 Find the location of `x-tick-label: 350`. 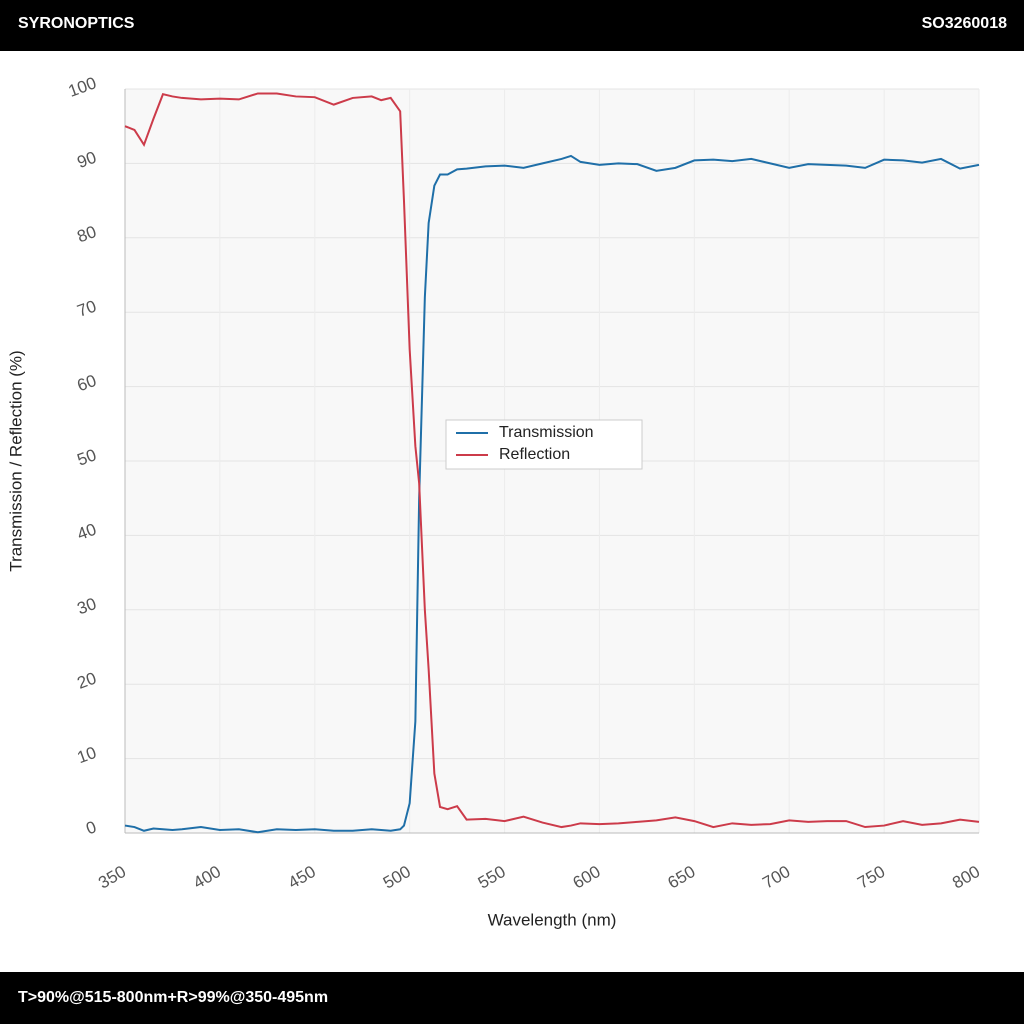

x-tick-label: 350 is located at coordinates (112, 877).